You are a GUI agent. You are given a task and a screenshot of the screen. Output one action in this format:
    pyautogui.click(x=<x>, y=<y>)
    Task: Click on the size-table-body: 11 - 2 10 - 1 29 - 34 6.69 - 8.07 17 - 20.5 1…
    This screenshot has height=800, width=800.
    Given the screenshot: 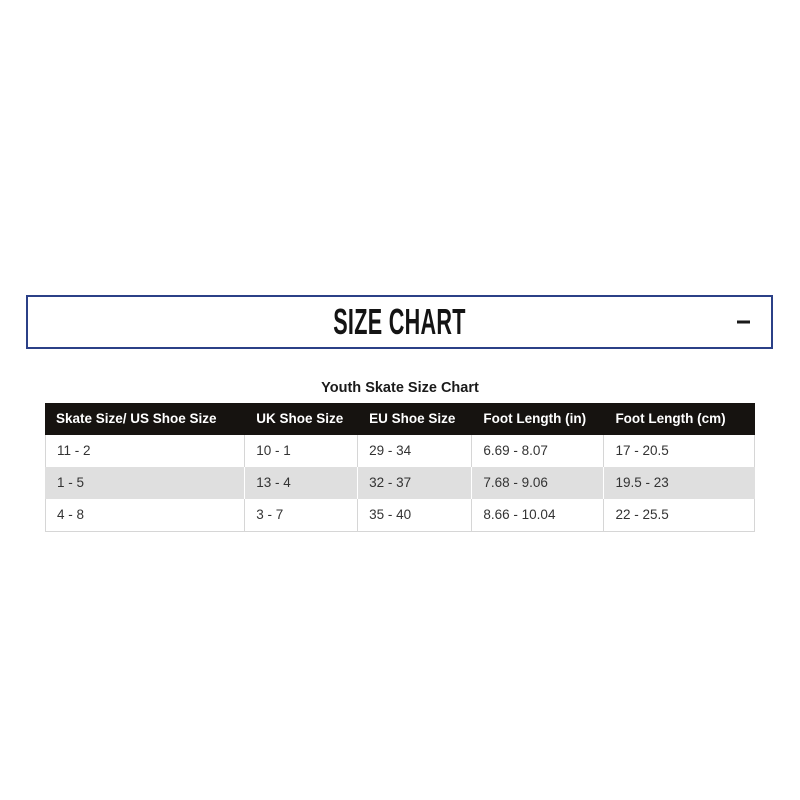 What is the action you would take?
    pyautogui.click(x=400, y=483)
    